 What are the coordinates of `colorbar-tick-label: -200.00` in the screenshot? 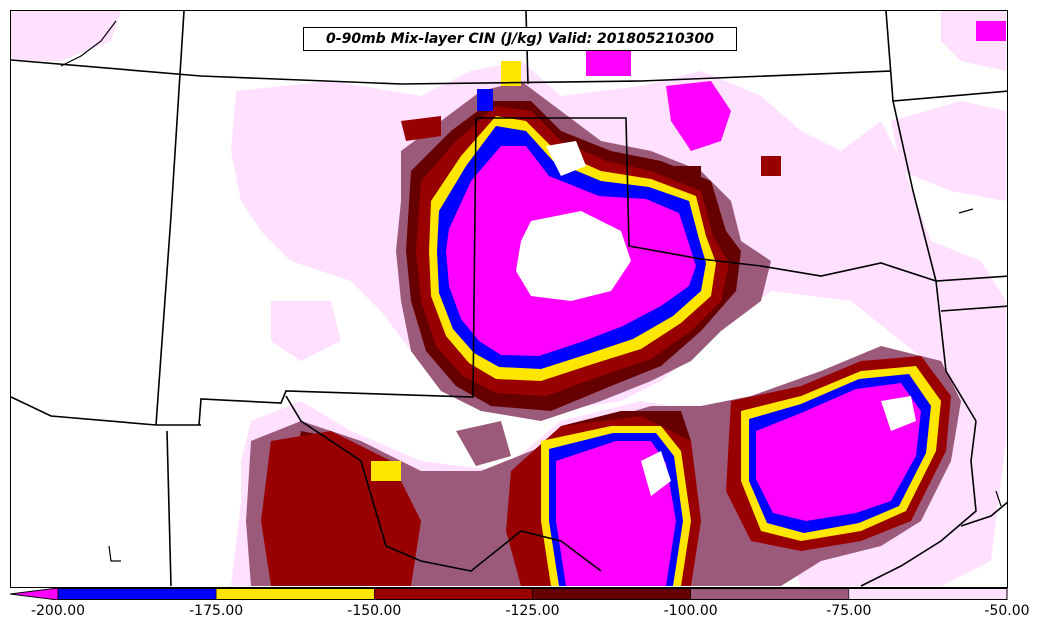 It's located at (58, 611).